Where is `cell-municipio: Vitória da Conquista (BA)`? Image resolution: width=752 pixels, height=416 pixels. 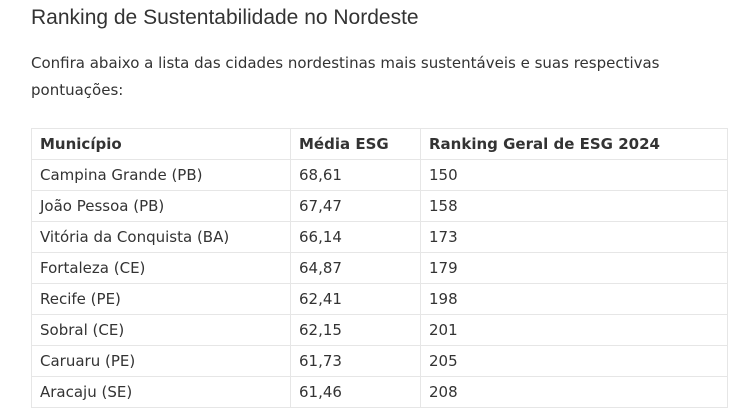
cell-municipio: Vitória da Conquista (BA) is located at coordinates (161, 237).